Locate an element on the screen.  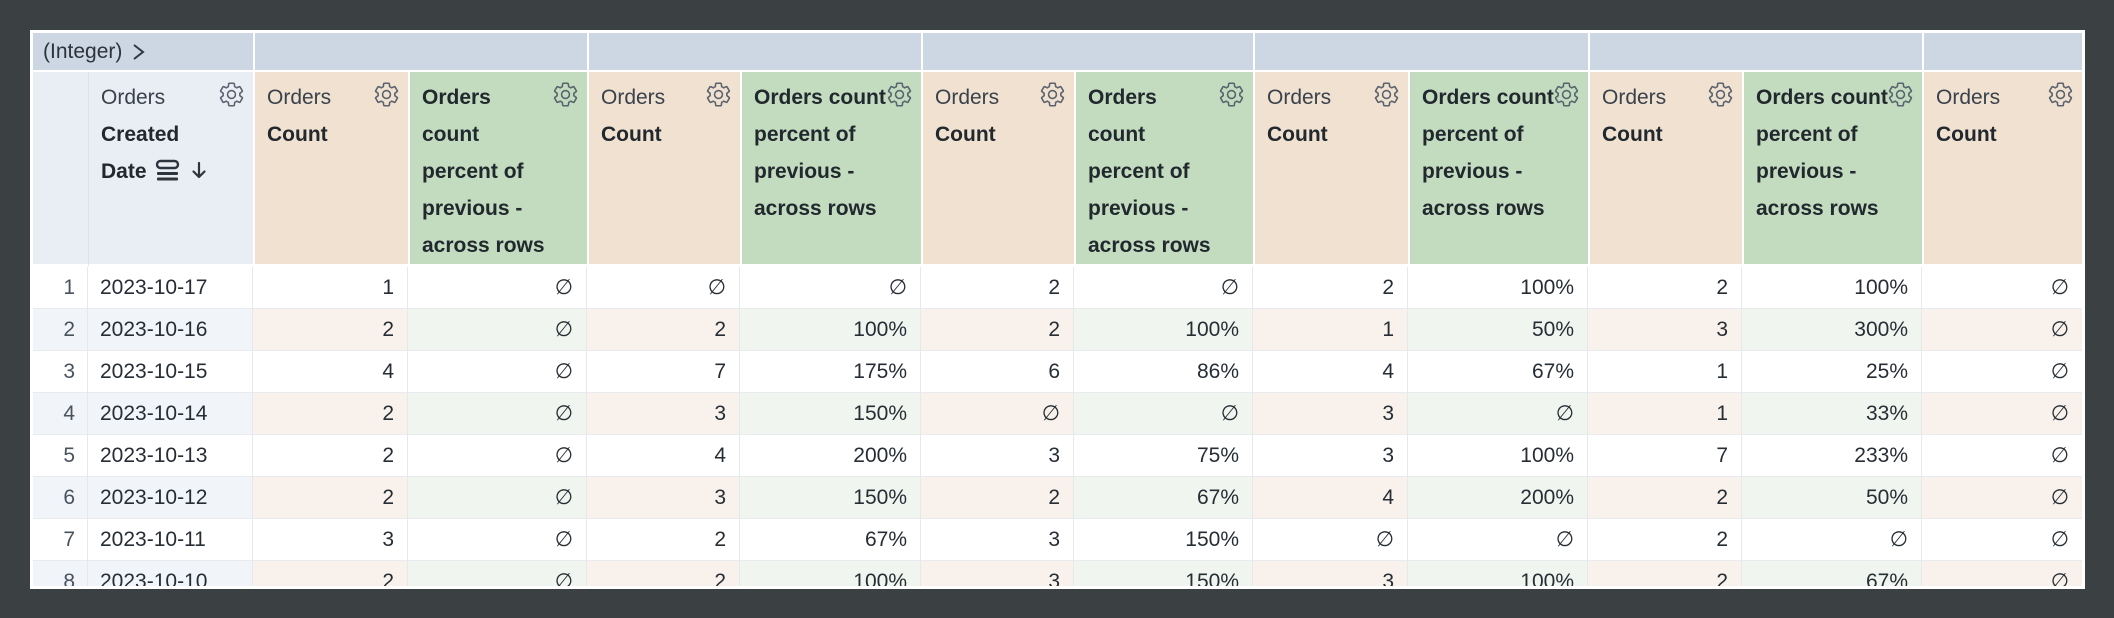
value-cell: 6 is located at coordinates (997, 372).